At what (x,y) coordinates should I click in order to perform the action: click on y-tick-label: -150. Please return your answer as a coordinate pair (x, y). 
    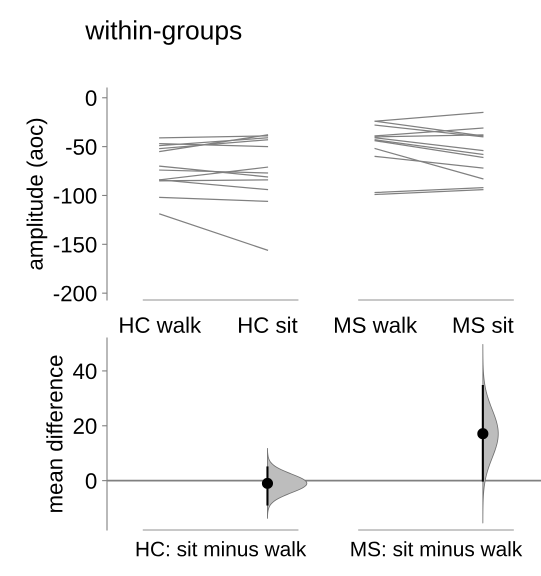
    Looking at the image, I should click on (75, 244).